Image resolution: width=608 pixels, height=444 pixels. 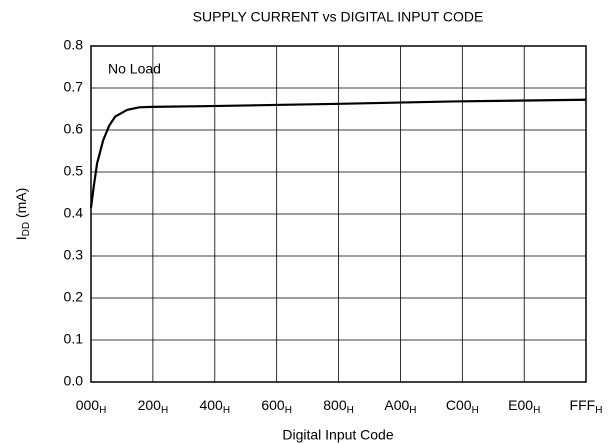 What do you see at coordinates (74, 339) in the screenshot?
I see `y-tick-label: 0.1` at bounding box center [74, 339].